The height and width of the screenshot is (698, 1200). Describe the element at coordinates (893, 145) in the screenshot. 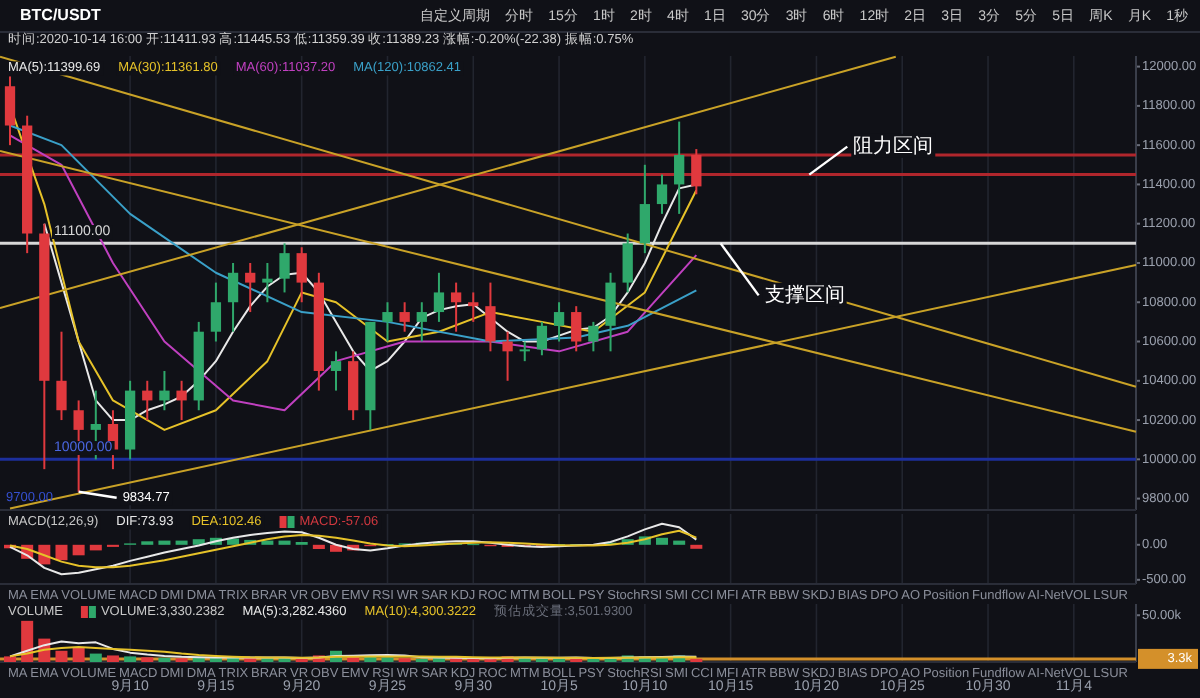

I see `annotation: 阻力区间` at that location.